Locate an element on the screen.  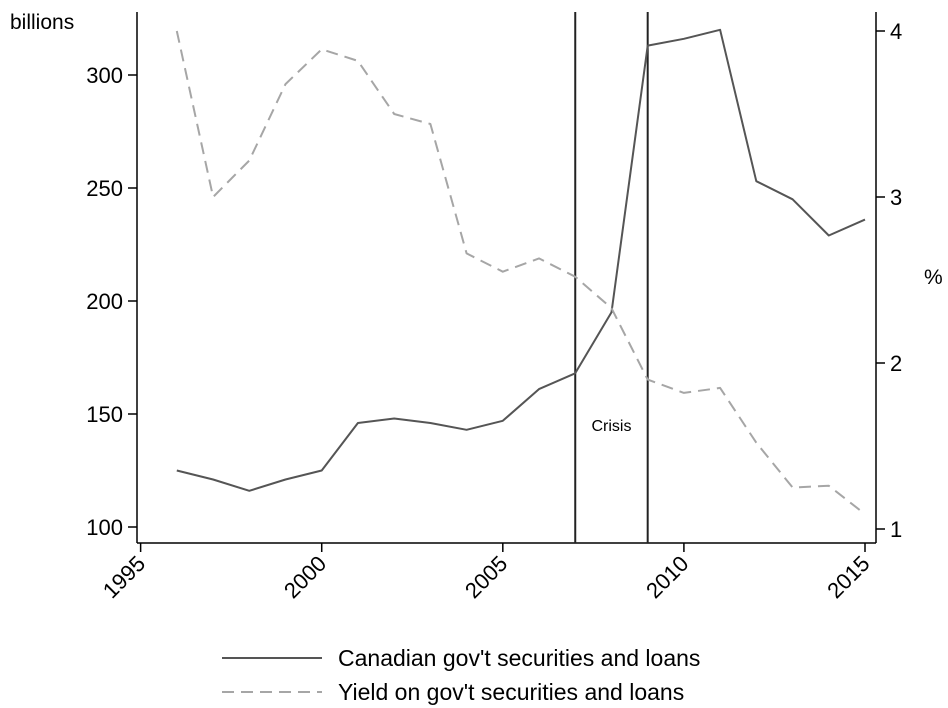
y-axis-left-label: billions is located at coordinates (42, 22).